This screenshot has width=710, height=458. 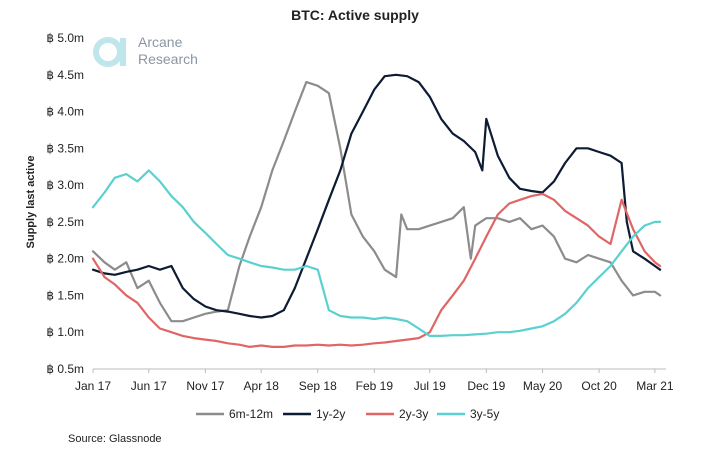 I want to click on y-tick-label: ฿ 1.0m, so click(x=65, y=332).